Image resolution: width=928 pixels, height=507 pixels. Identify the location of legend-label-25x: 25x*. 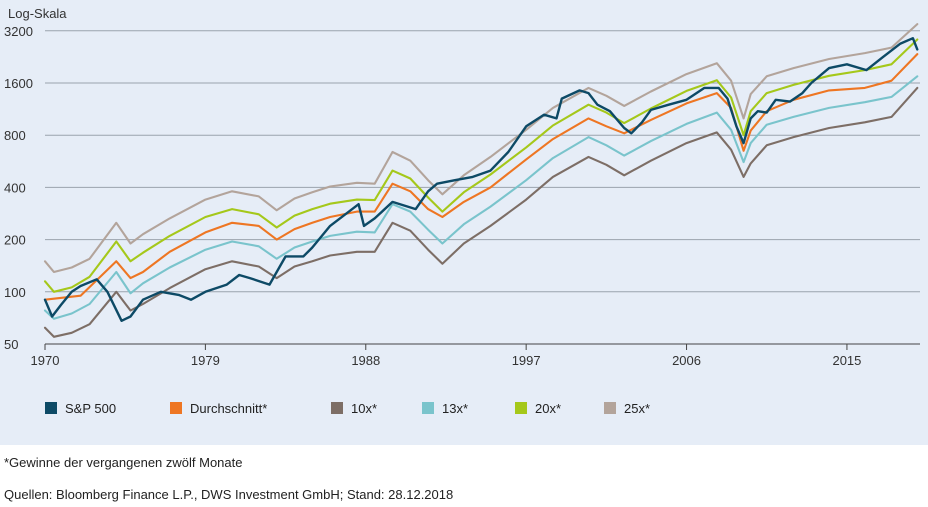
(637, 408).